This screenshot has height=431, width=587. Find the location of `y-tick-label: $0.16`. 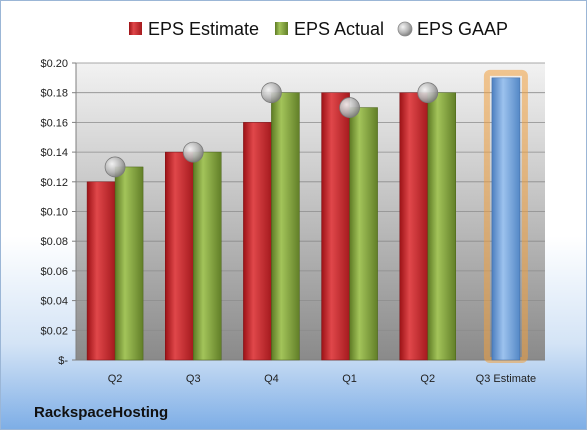

y-tick-label: $0.16 is located at coordinates (54, 123).